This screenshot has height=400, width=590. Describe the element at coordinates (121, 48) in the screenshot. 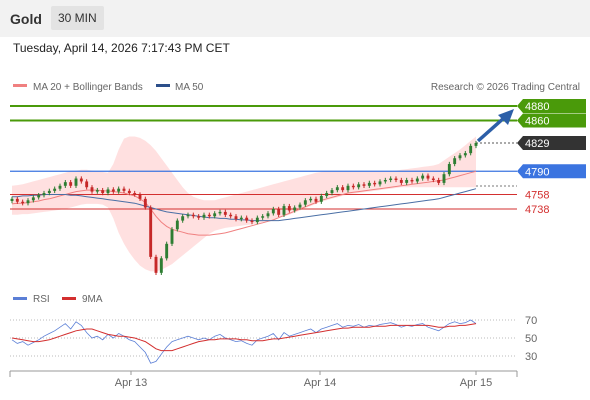

I see `timestamp: Tuesday, April 14, 2026 7:17:43 PM CET` at that location.